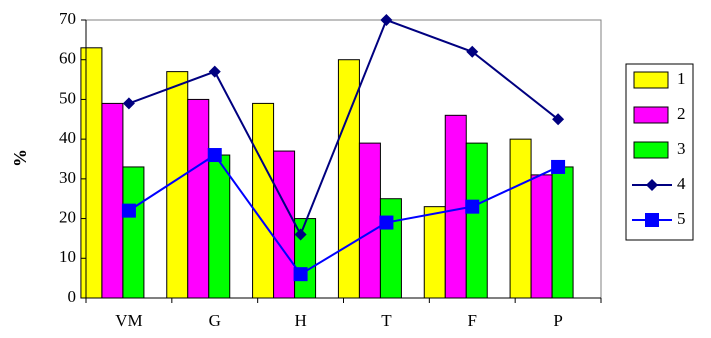 This screenshot has height=338, width=711. What do you see at coordinates (386, 320) in the screenshot?
I see `x-tick-label: T` at bounding box center [386, 320].